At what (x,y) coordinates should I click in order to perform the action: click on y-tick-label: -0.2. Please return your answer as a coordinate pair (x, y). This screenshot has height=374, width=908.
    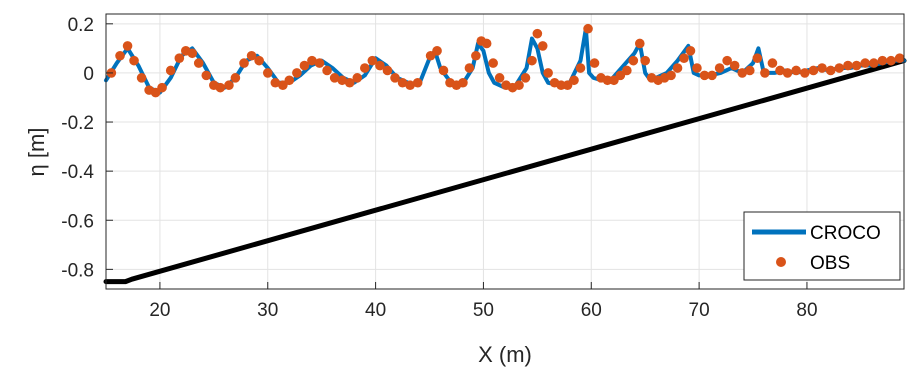
    Looking at the image, I should click on (77, 123).